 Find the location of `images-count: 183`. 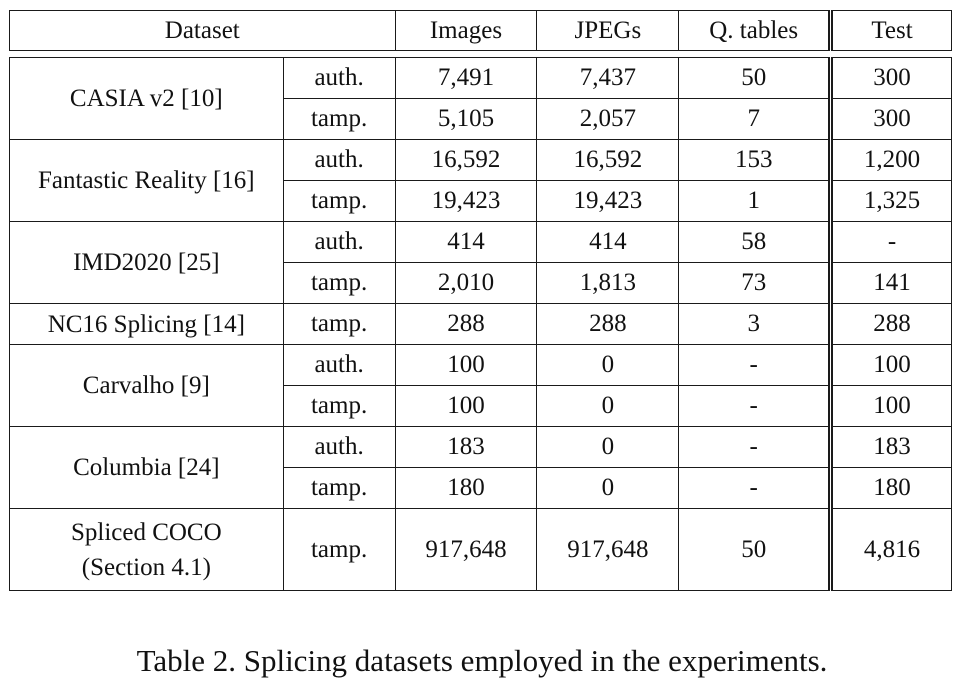

images-count: 183 is located at coordinates (466, 447).